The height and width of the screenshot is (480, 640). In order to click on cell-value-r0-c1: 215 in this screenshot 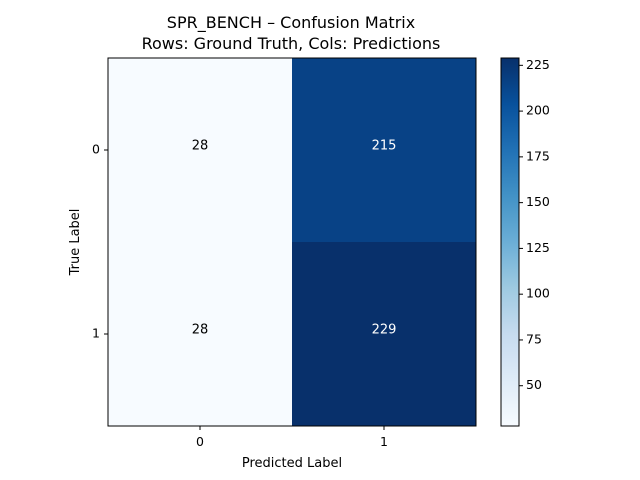, I will do `click(384, 146)`.